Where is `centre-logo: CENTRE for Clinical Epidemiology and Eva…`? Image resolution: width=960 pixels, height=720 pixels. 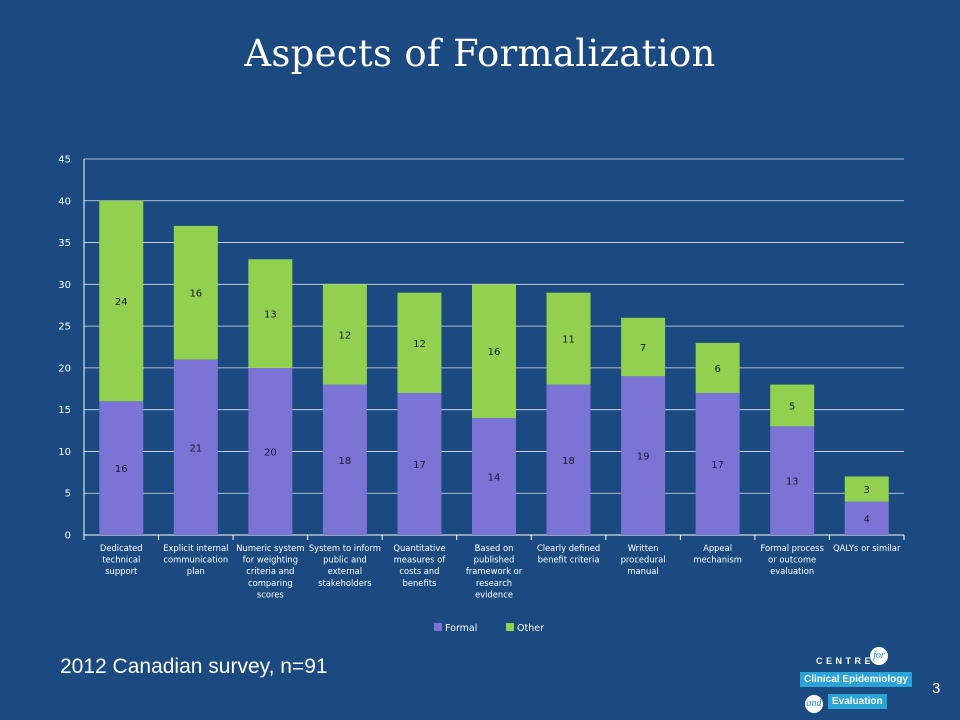 centre-logo: CENTRE for Clinical Epidemiology and Eva… is located at coordinates (859, 680).